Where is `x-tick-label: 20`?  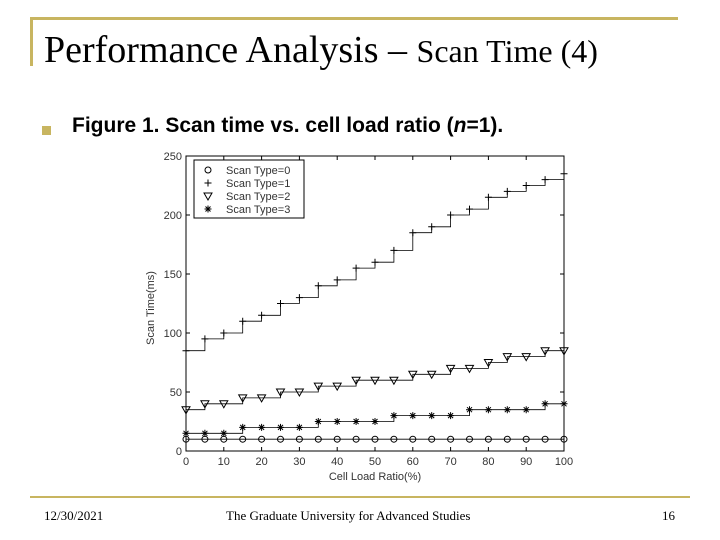 x-tick-label: 20 is located at coordinates (261, 462).